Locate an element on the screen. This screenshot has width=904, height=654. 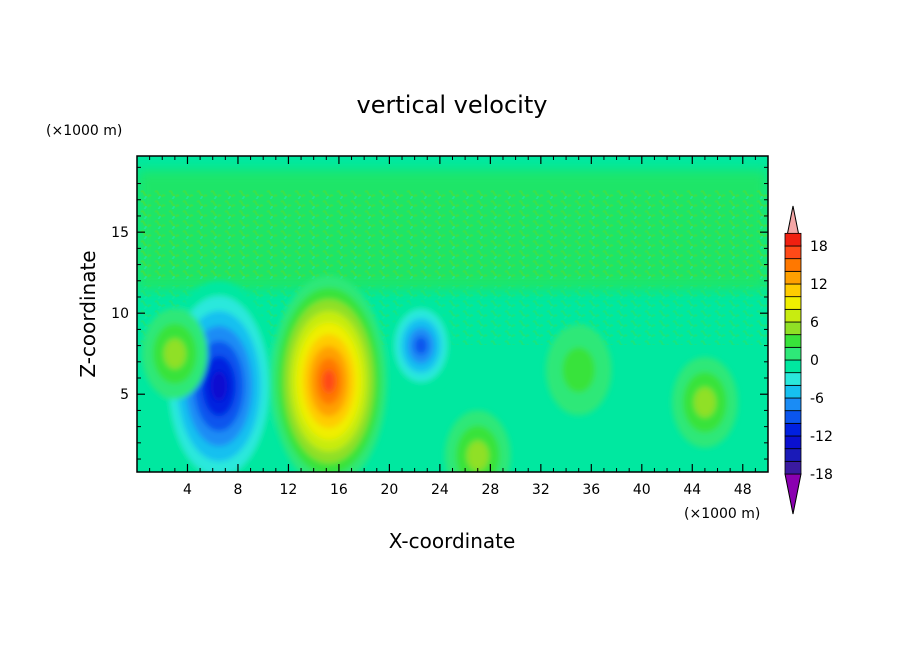
y-axis-label: Z-coordinate is located at coordinates (88, 313).